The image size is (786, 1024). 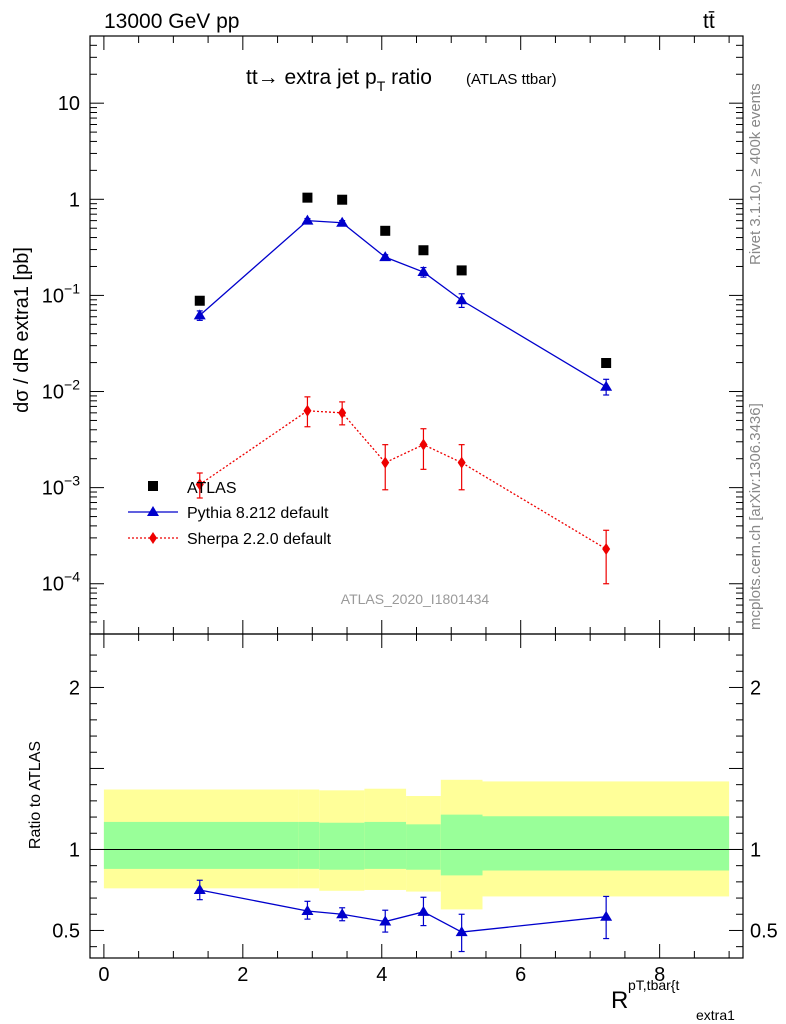 I want to click on legend-sherpa-label: Sherpa 2.2.0 default, so click(x=259, y=539).